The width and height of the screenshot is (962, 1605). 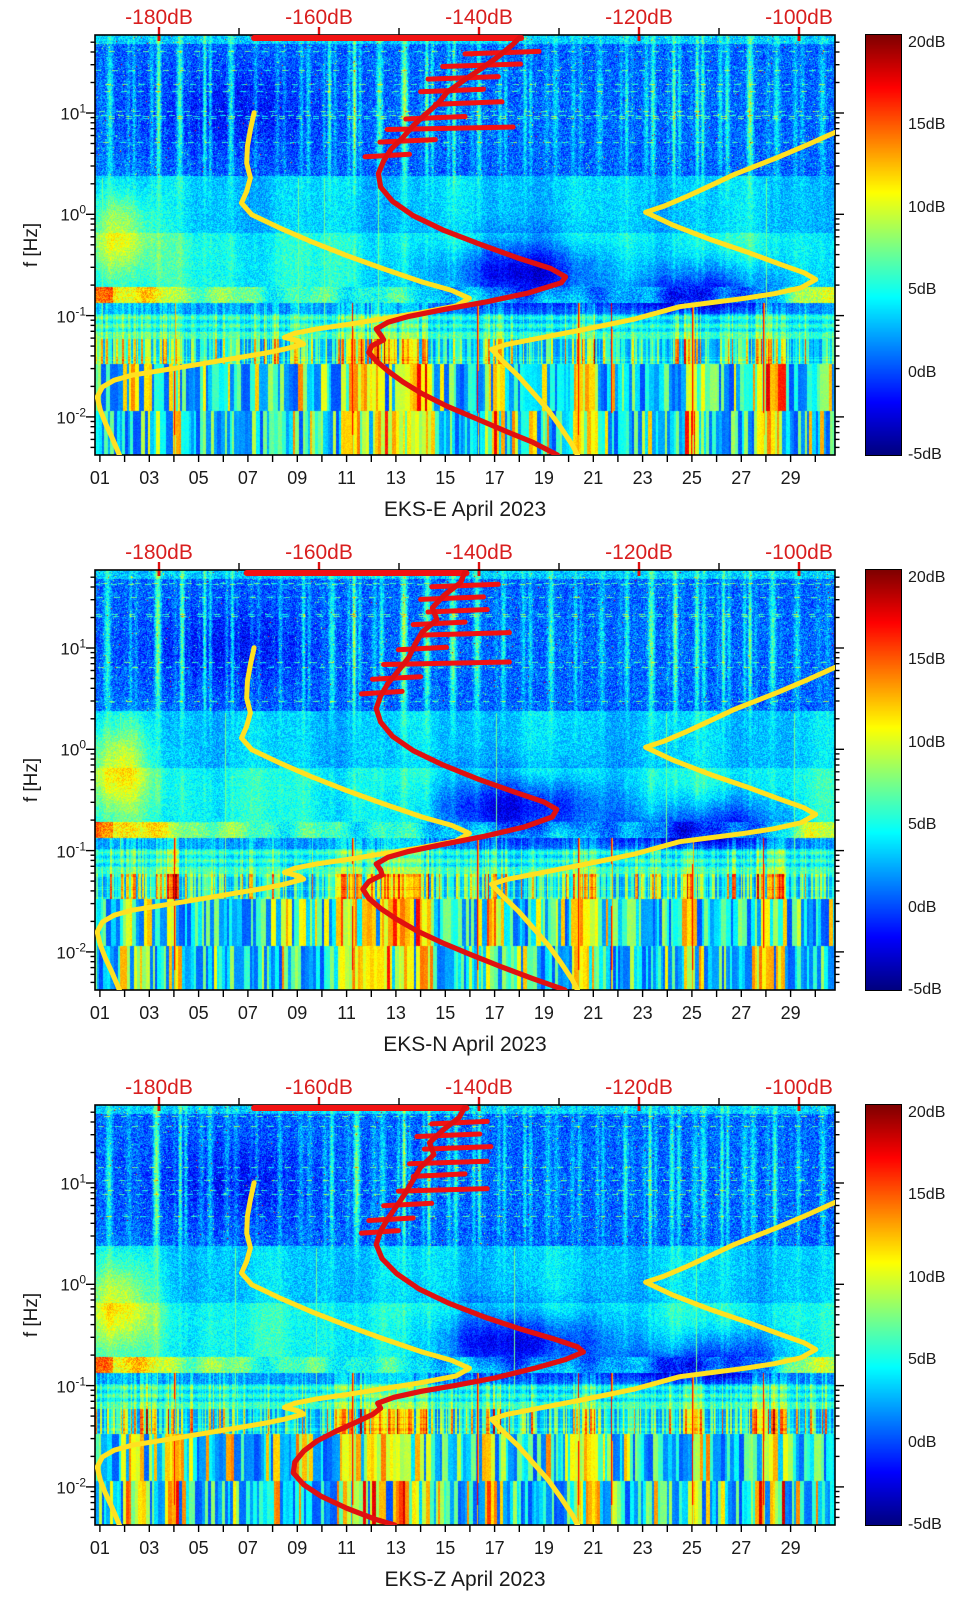 I want to click on panel-title: EKS-E April 2023, so click(x=465, y=509).